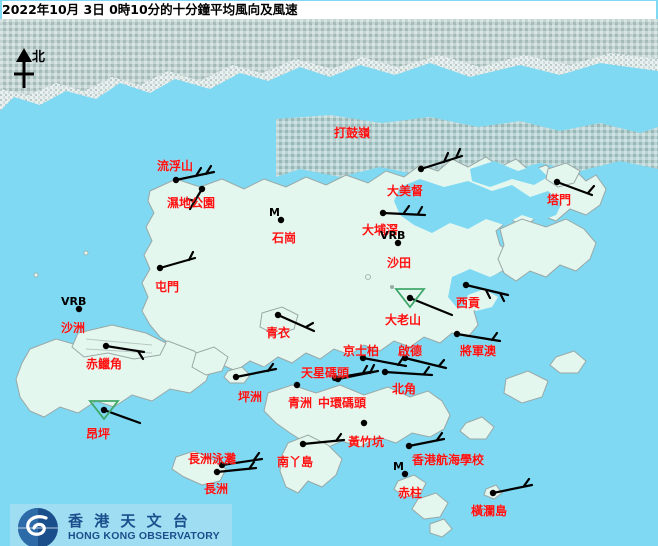  I want to click on station-label: 大埔滘, so click(380, 230).